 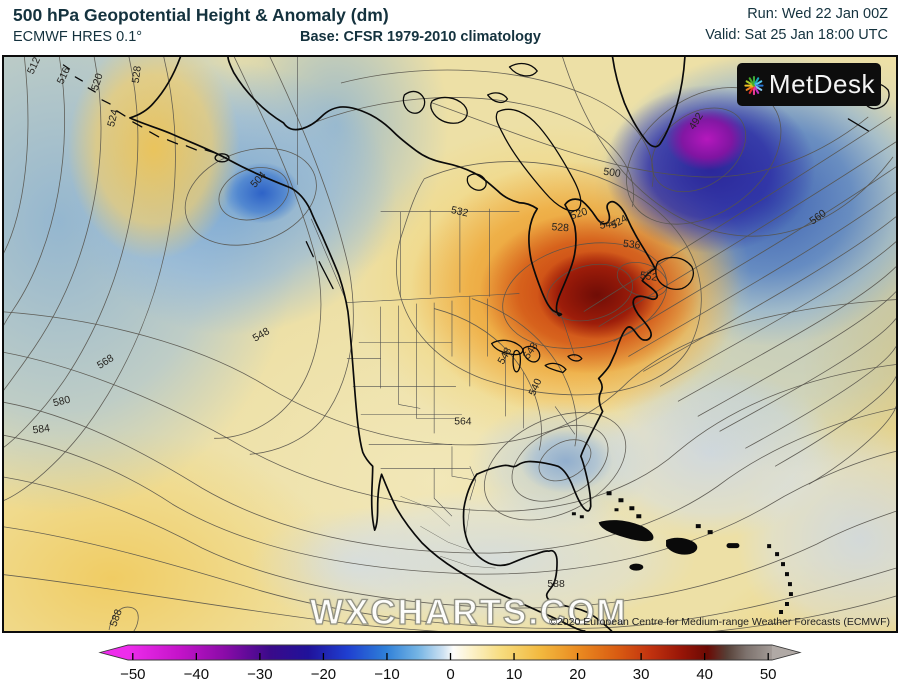 What do you see at coordinates (631, 245) in the screenshot?
I see `contour-label: 536` at bounding box center [631, 245].